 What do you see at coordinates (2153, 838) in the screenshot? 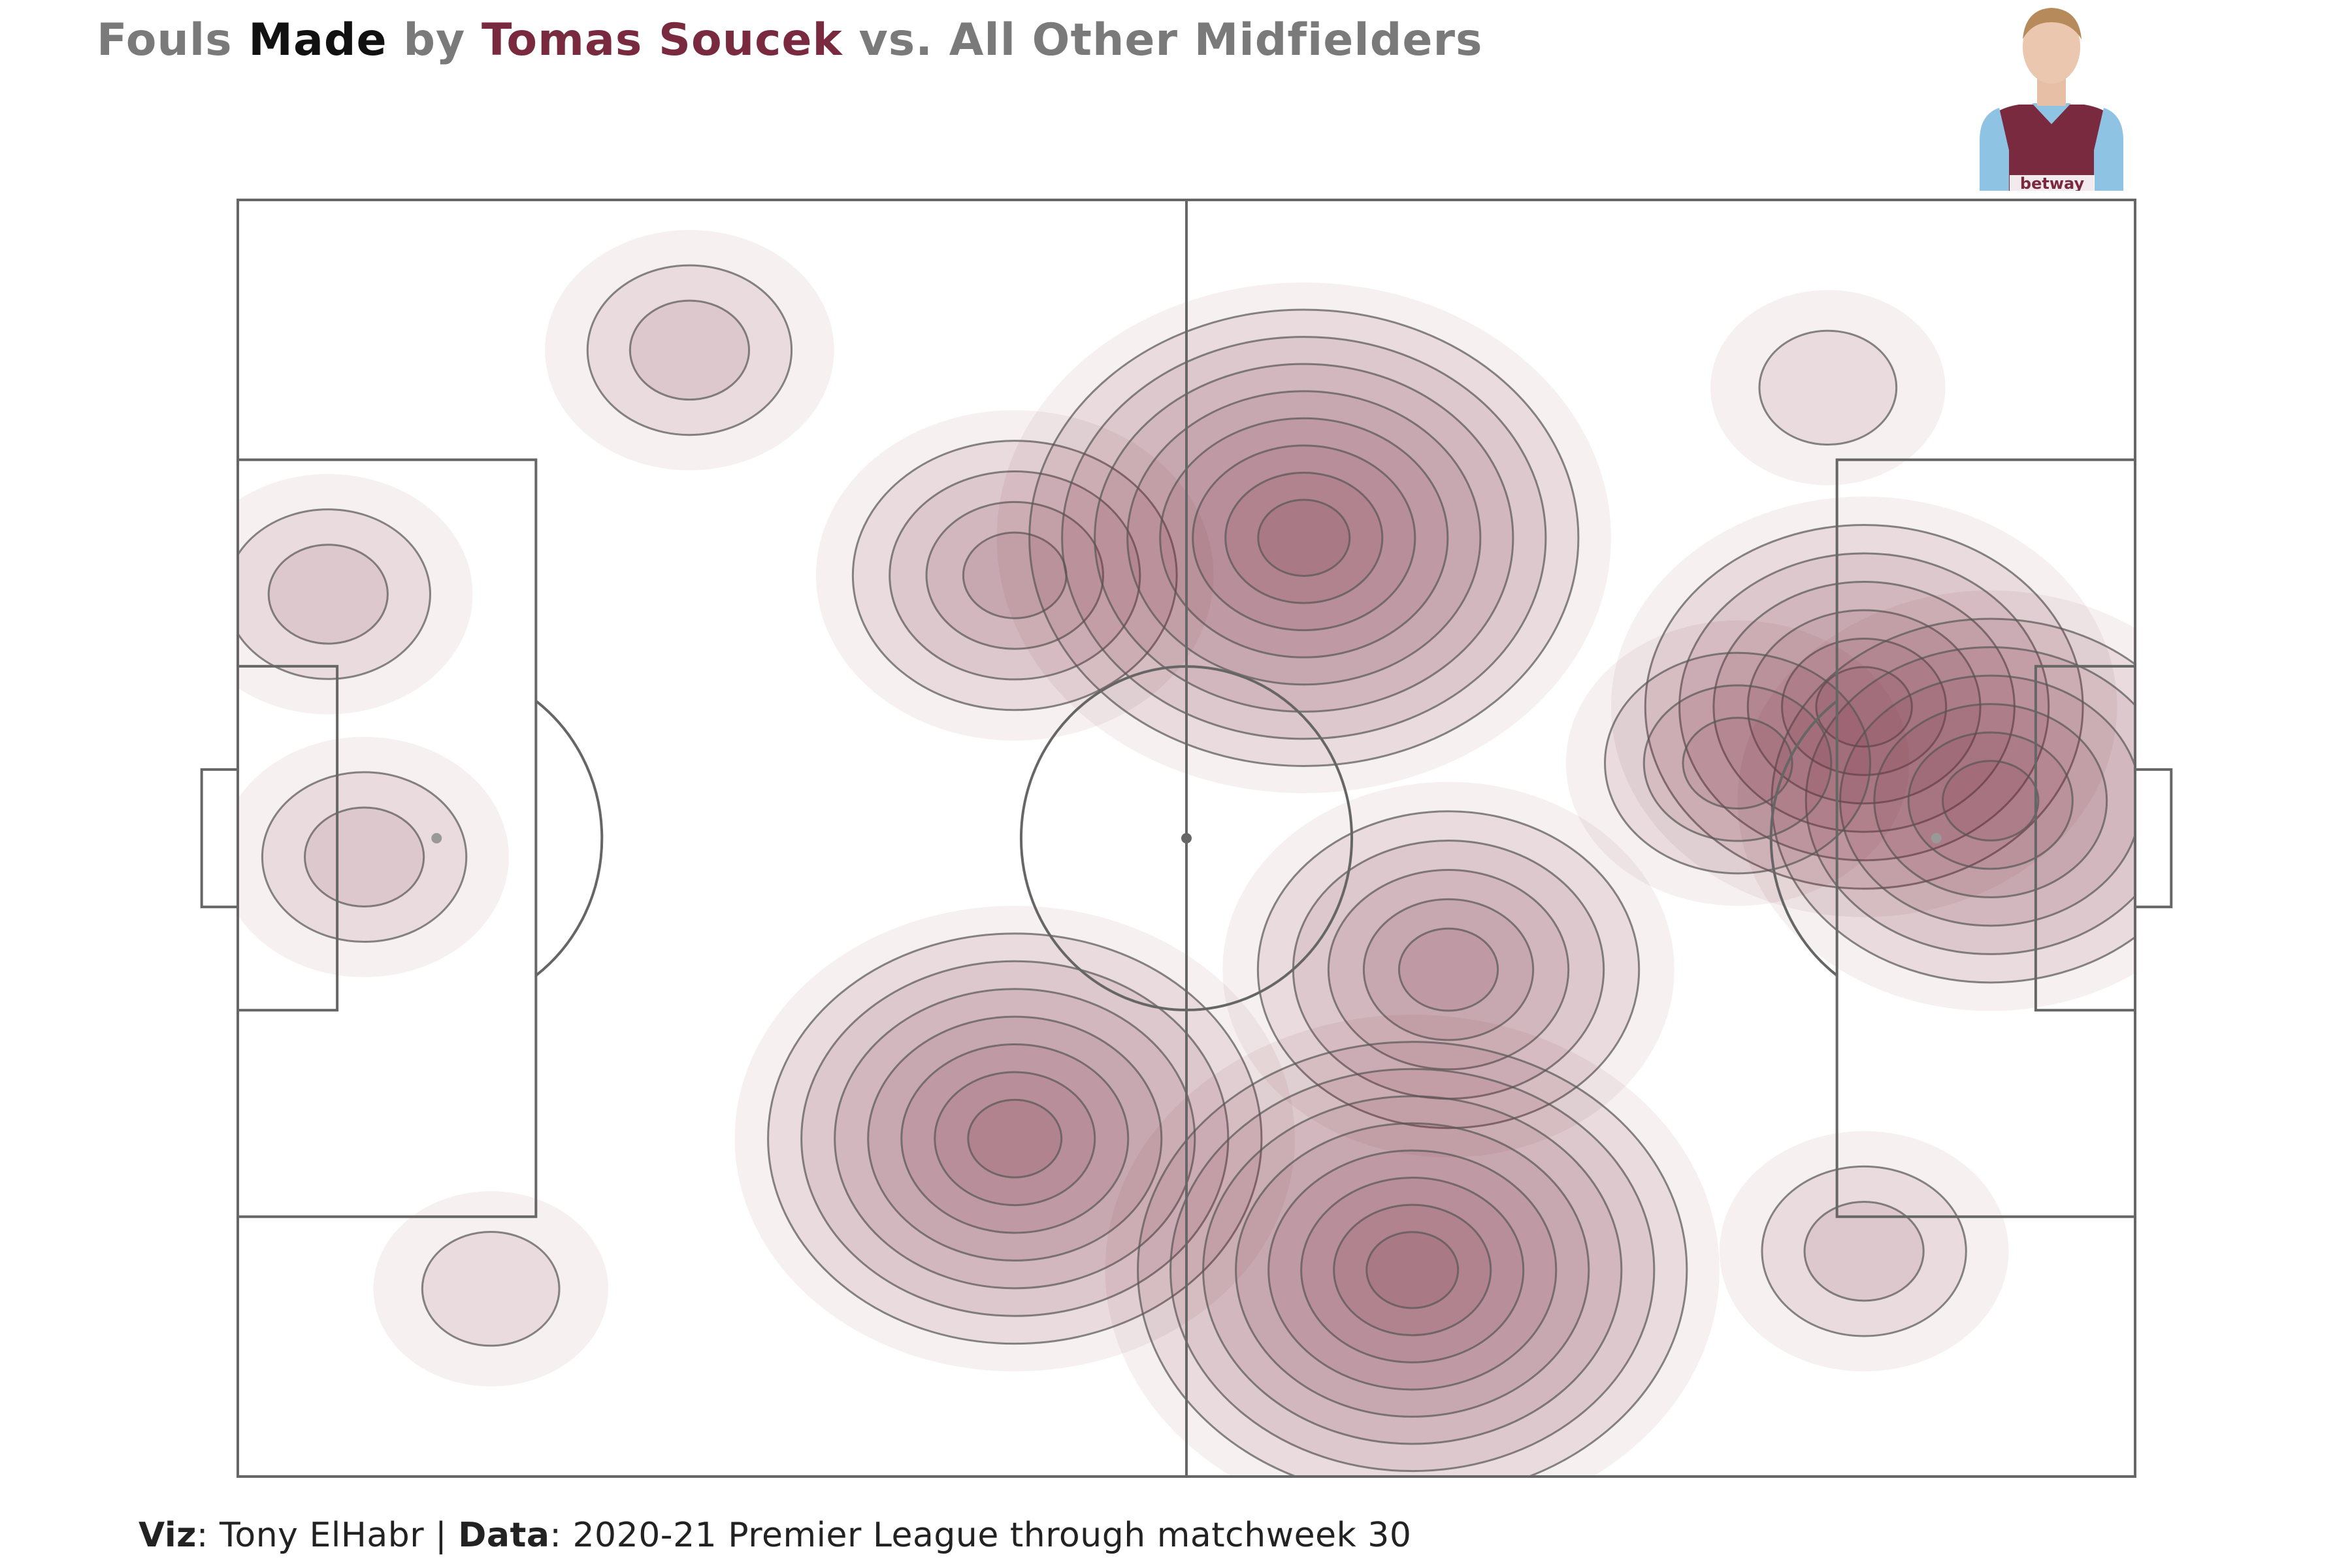
I see `right-goal` at bounding box center [2153, 838].